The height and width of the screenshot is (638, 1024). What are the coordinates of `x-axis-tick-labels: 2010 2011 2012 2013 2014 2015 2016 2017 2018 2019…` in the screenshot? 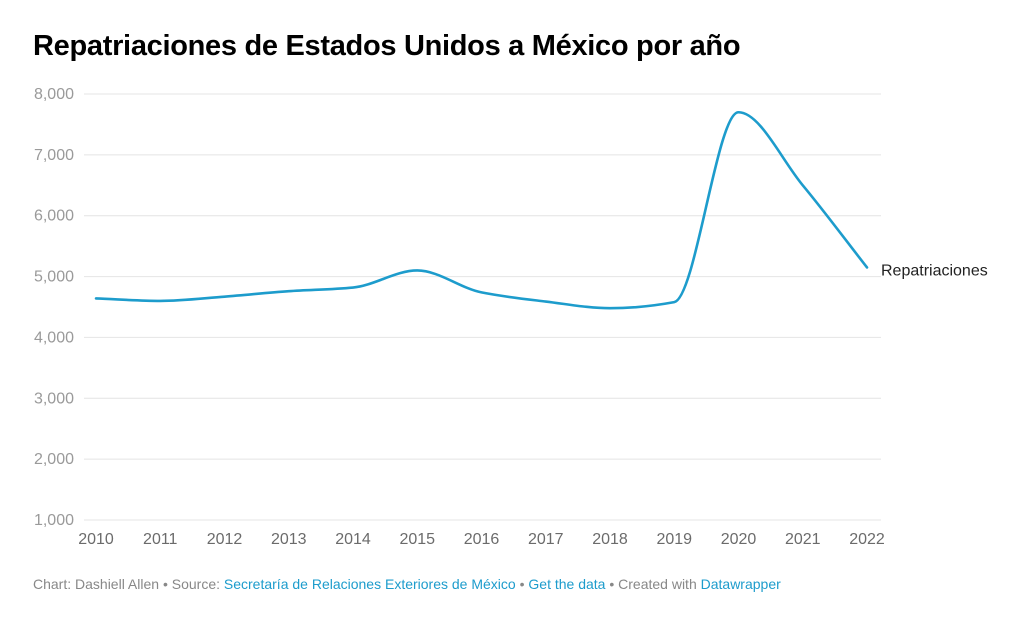 It's located at (481, 539).